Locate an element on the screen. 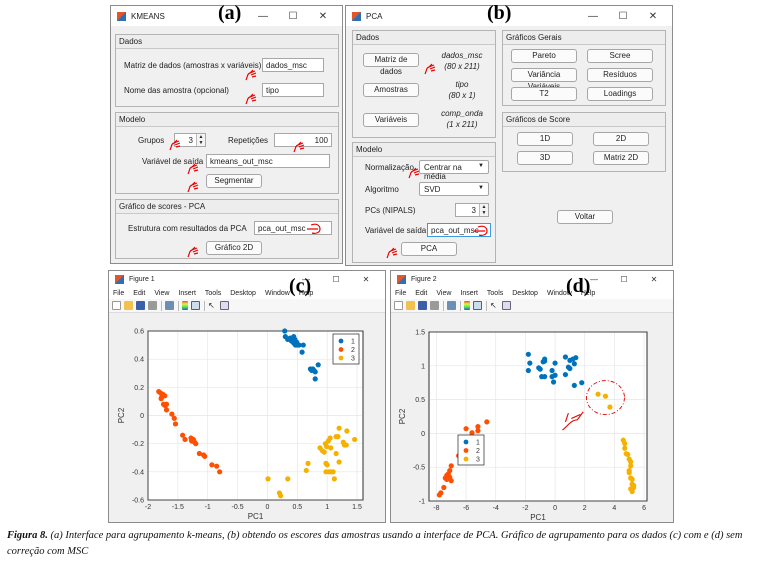  pareto-button: Pareto is located at coordinates (544, 56).